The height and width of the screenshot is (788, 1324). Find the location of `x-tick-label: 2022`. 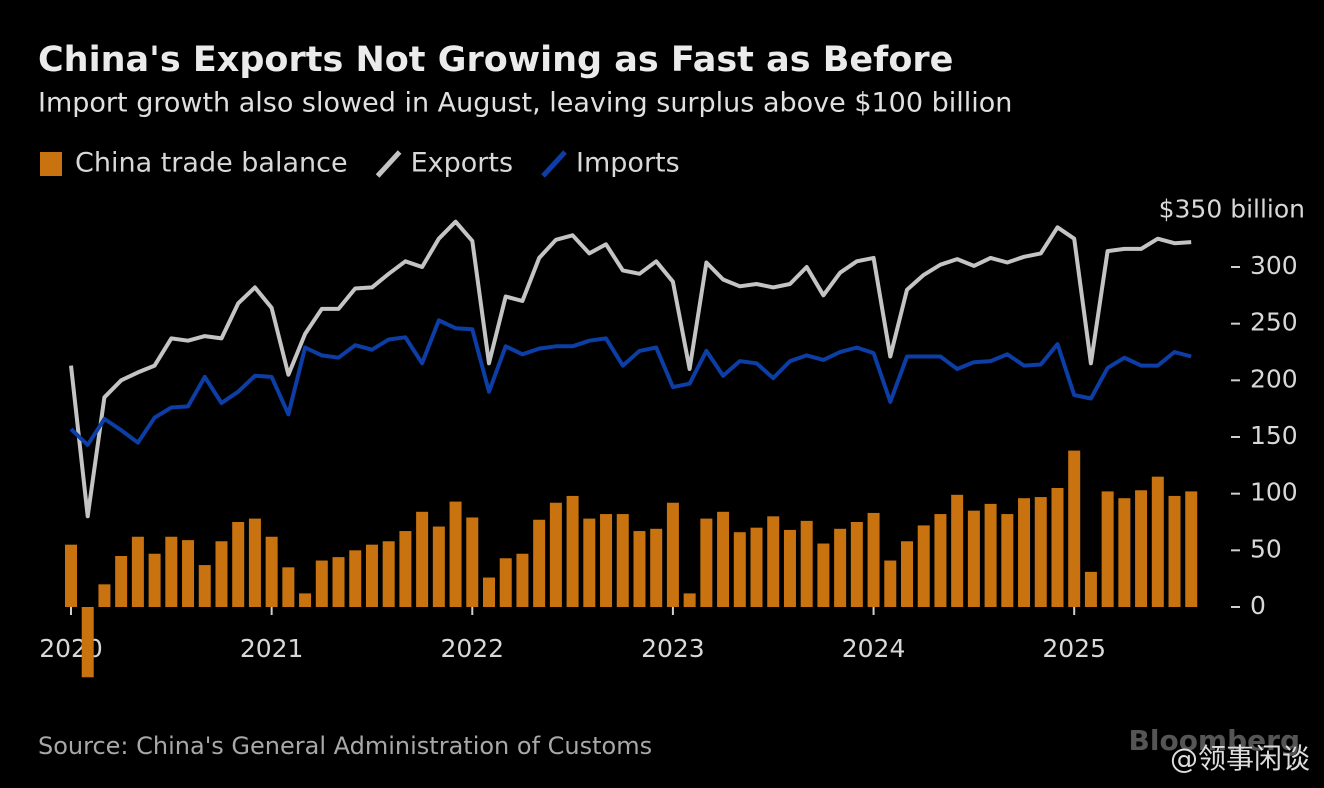

x-tick-label: 2022 is located at coordinates (472, 648).